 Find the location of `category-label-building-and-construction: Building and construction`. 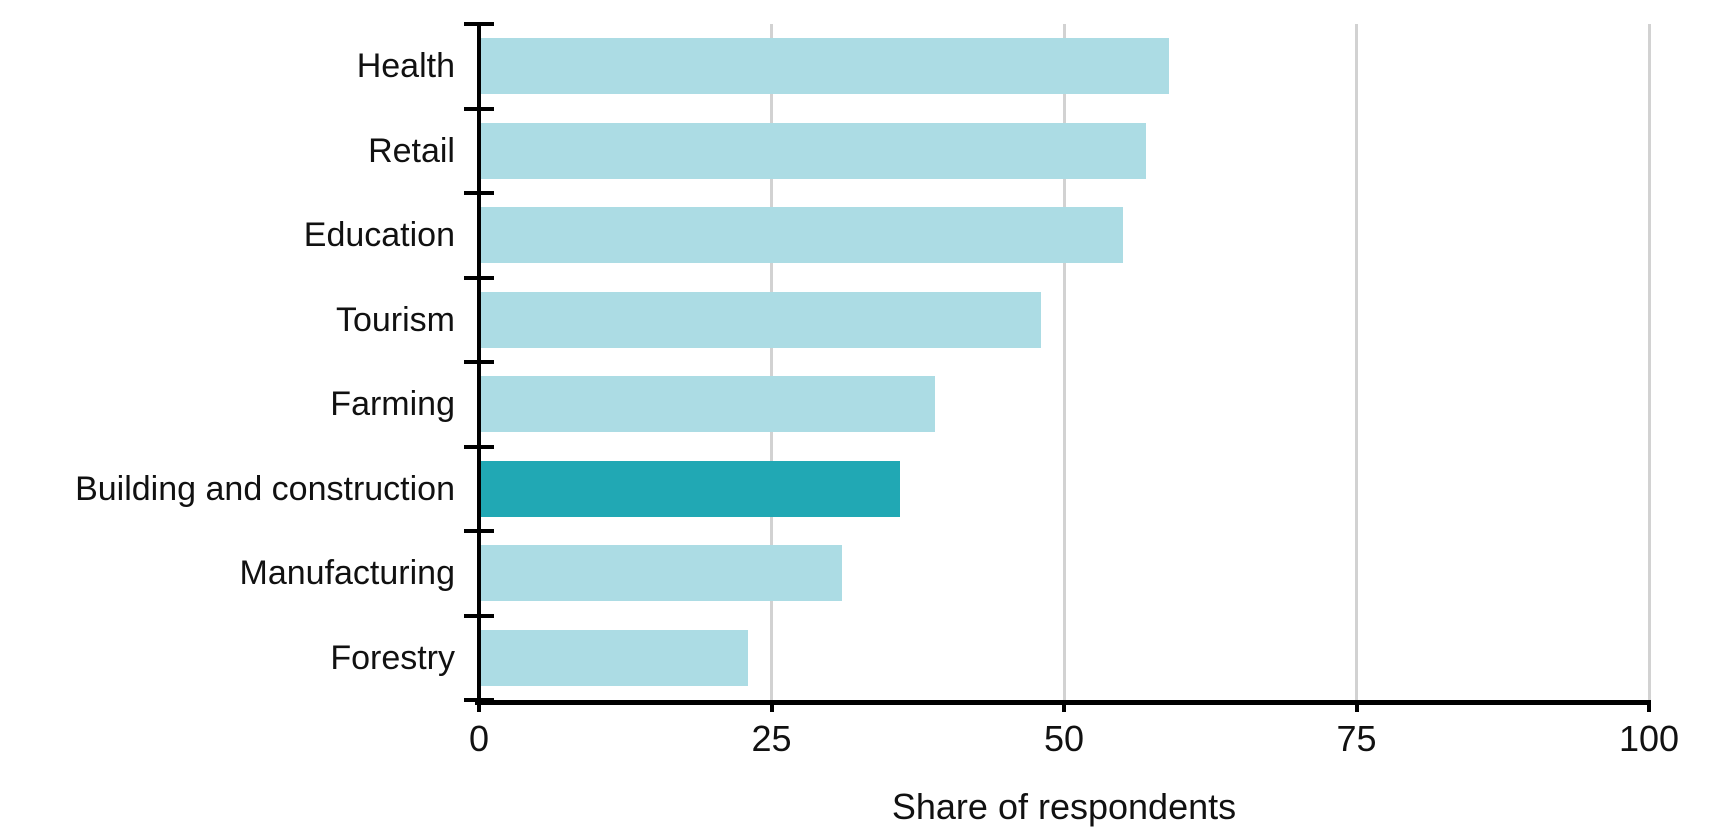

category-label-building-and-construction: Building and construction is located at coordinates (265, 488).